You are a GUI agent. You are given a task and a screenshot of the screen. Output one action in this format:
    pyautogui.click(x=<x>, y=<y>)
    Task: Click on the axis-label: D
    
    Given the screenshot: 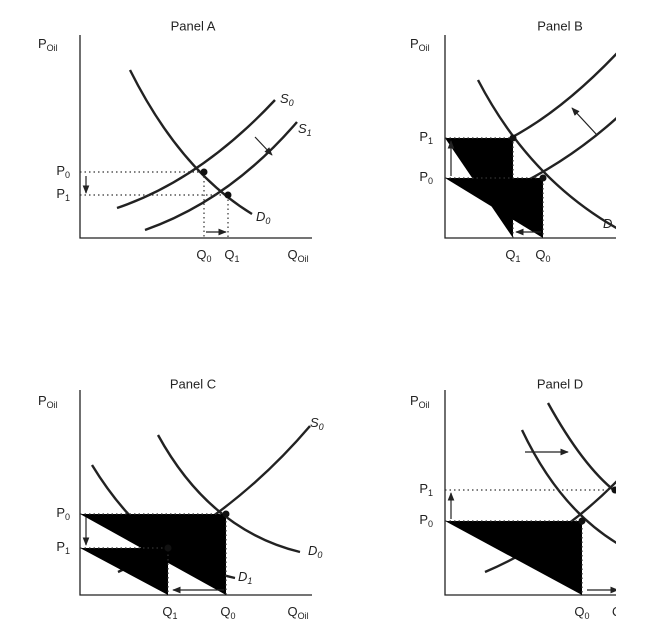 What is the action you would take?
    pyautogui.click(x=607, y=223)
    